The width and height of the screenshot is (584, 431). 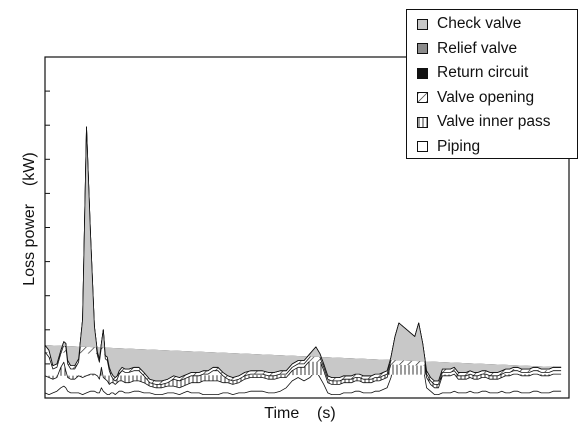 I want to click on legend-label: Valve inner pass, so click(x=494, y=122).